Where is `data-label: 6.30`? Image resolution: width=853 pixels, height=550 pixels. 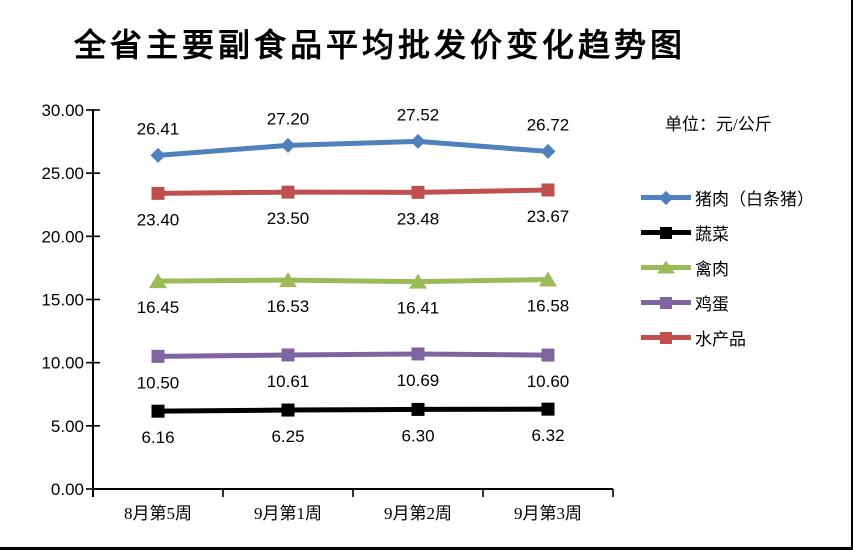
data-label: 6.30 is located at coordinates (417, 435).